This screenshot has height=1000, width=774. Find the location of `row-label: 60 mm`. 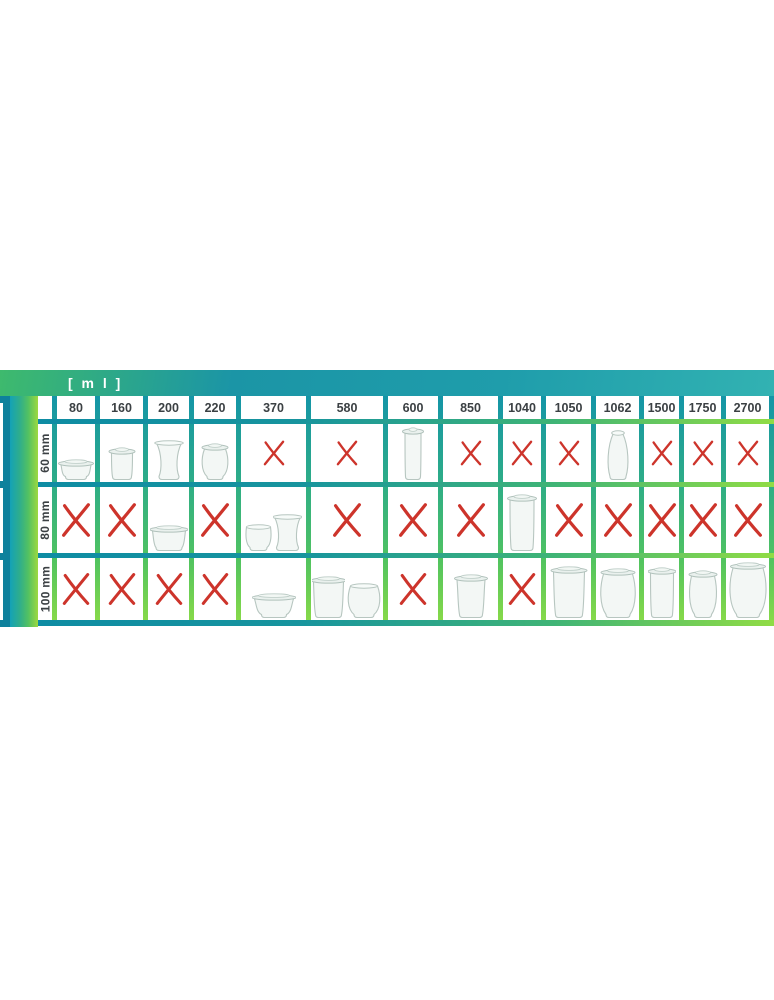

row-label: 60 mm is located at coordinates (45, 453).